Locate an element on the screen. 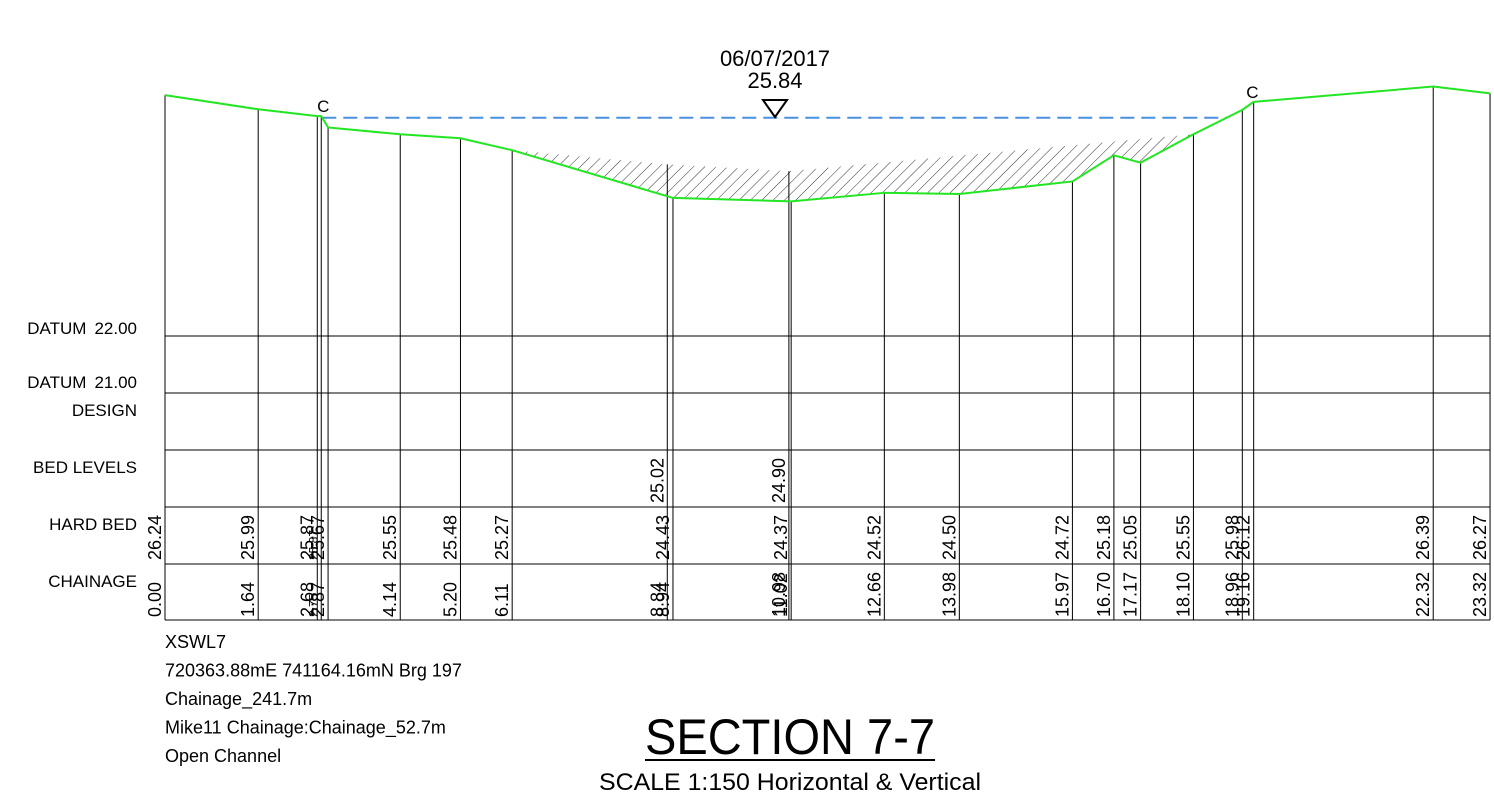 Image resolution: width=1494 pixels, height=809 pixels. chainage-label: 1.64 is located at coordinates (248, 599).